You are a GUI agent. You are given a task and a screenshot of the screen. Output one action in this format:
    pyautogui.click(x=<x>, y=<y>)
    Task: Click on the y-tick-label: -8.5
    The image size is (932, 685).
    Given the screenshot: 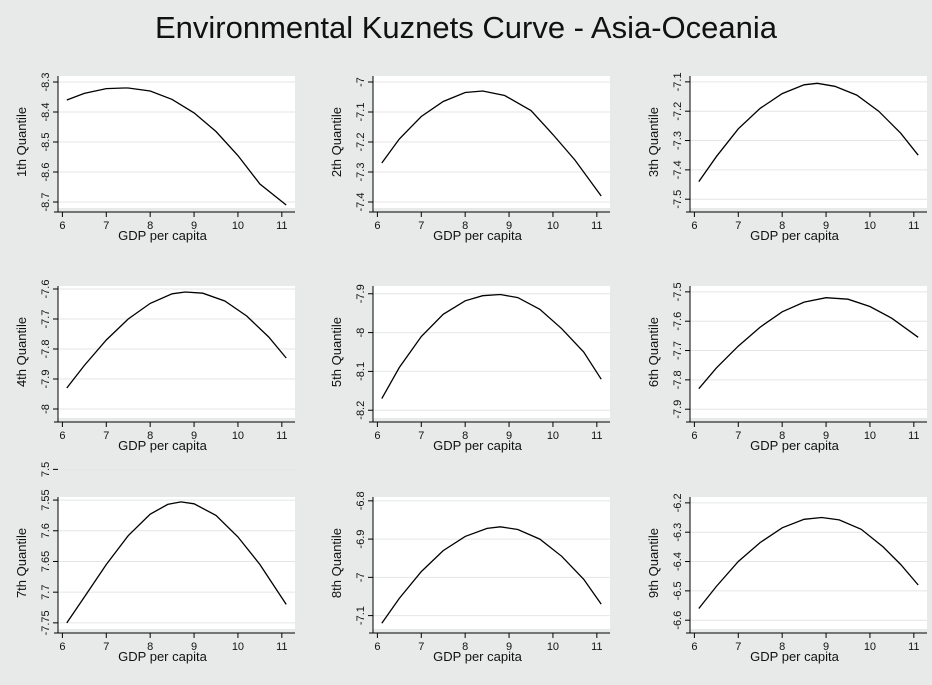 What is the action you would take?
    pyautogui.click(x=46, y=142)
    